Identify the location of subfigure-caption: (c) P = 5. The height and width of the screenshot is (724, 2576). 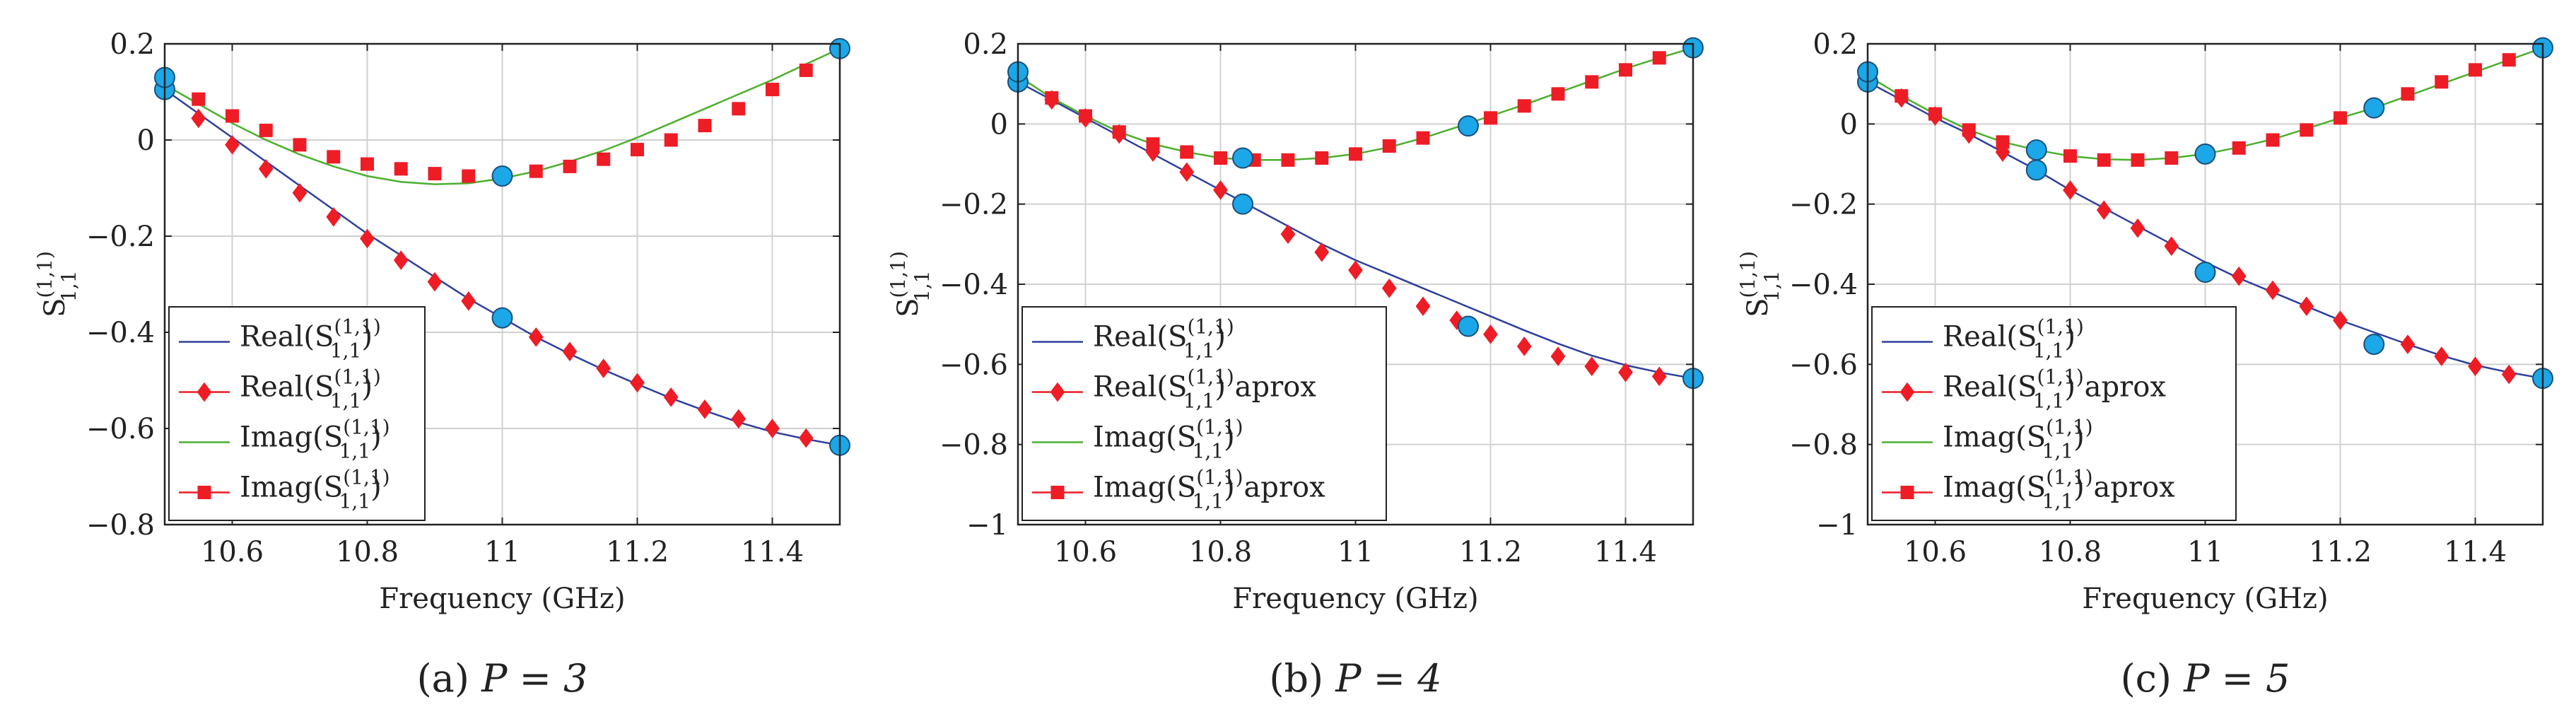
(2206, 678).